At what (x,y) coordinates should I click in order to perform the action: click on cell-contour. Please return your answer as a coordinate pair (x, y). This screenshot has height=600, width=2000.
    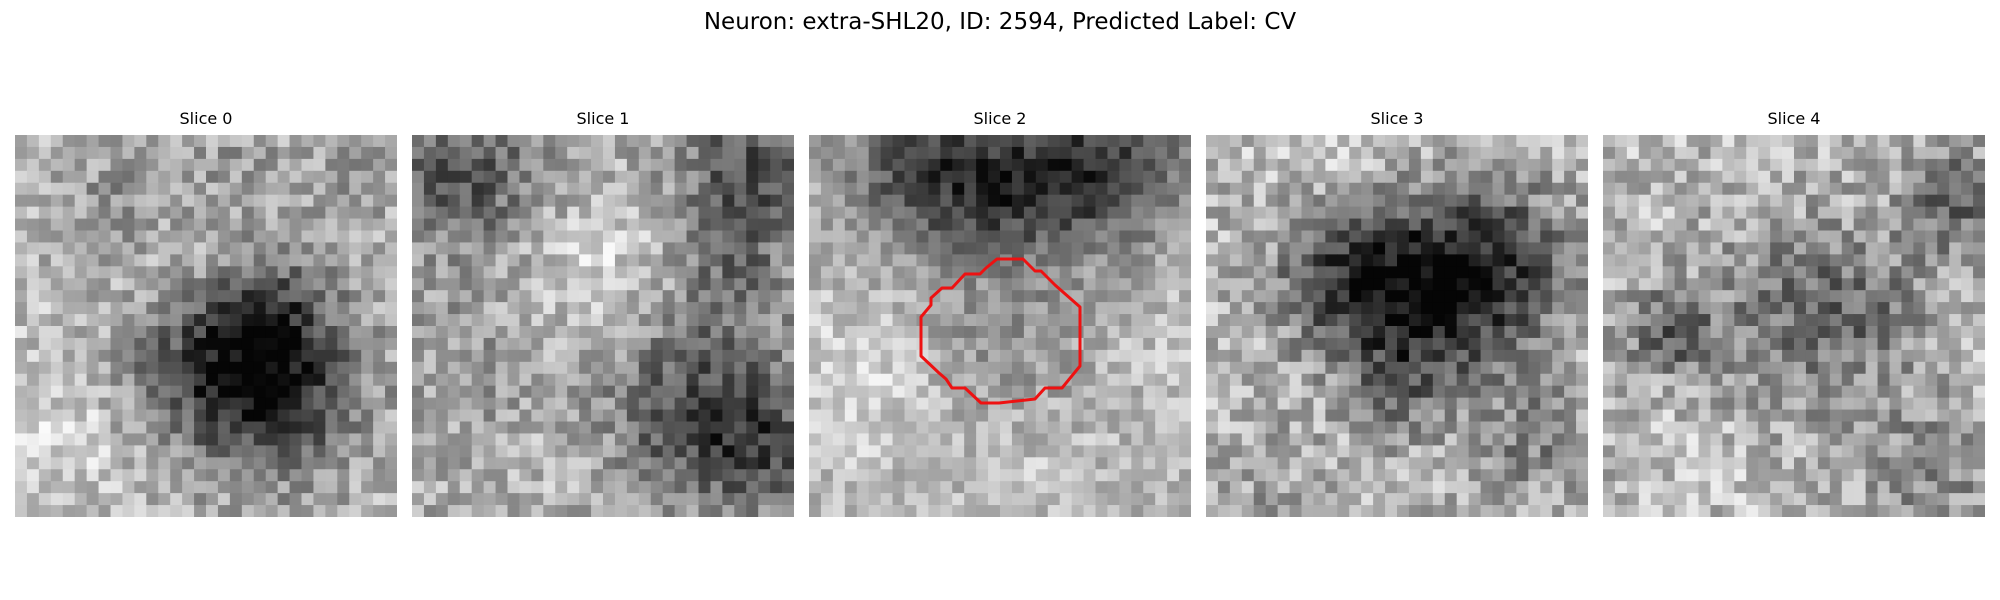
    Looking at the image, I should click on (1000, 331).